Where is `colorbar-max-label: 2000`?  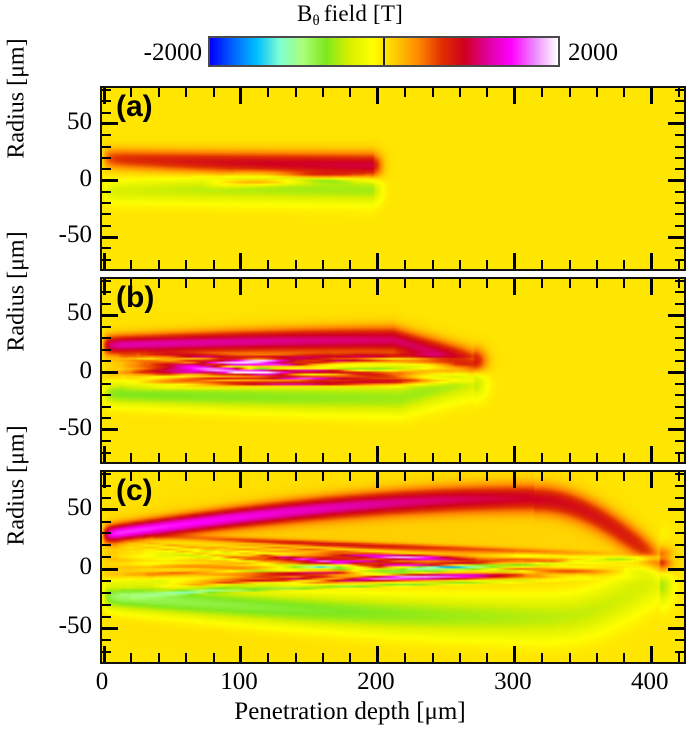
colorbar-max-label: 2000 is located at coordinates (593, 52).